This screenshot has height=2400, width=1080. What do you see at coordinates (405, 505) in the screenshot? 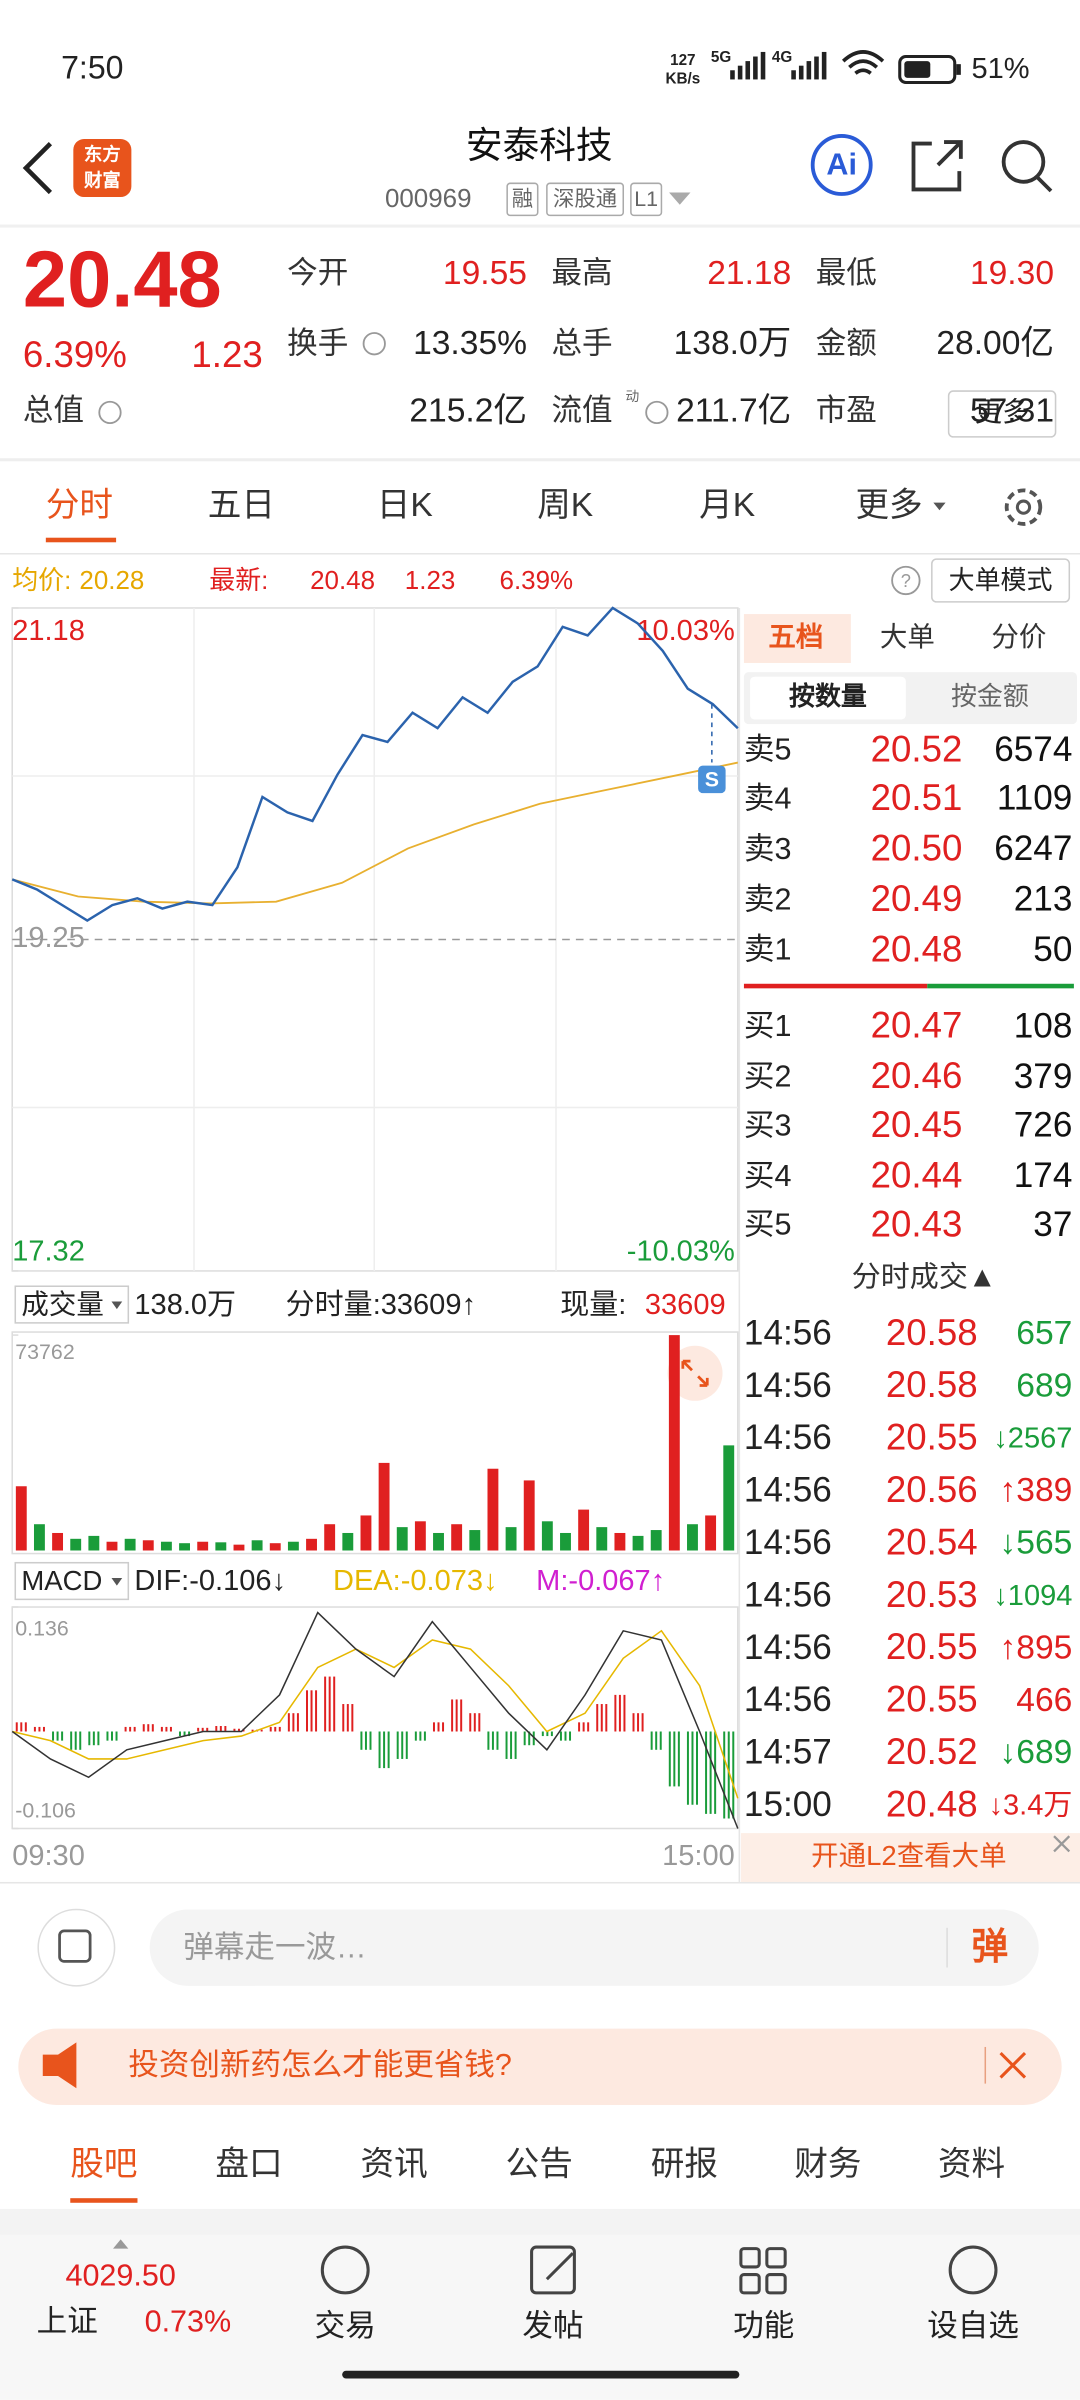
I see `chart-tab: 日K` at bounding box center [405, 505].